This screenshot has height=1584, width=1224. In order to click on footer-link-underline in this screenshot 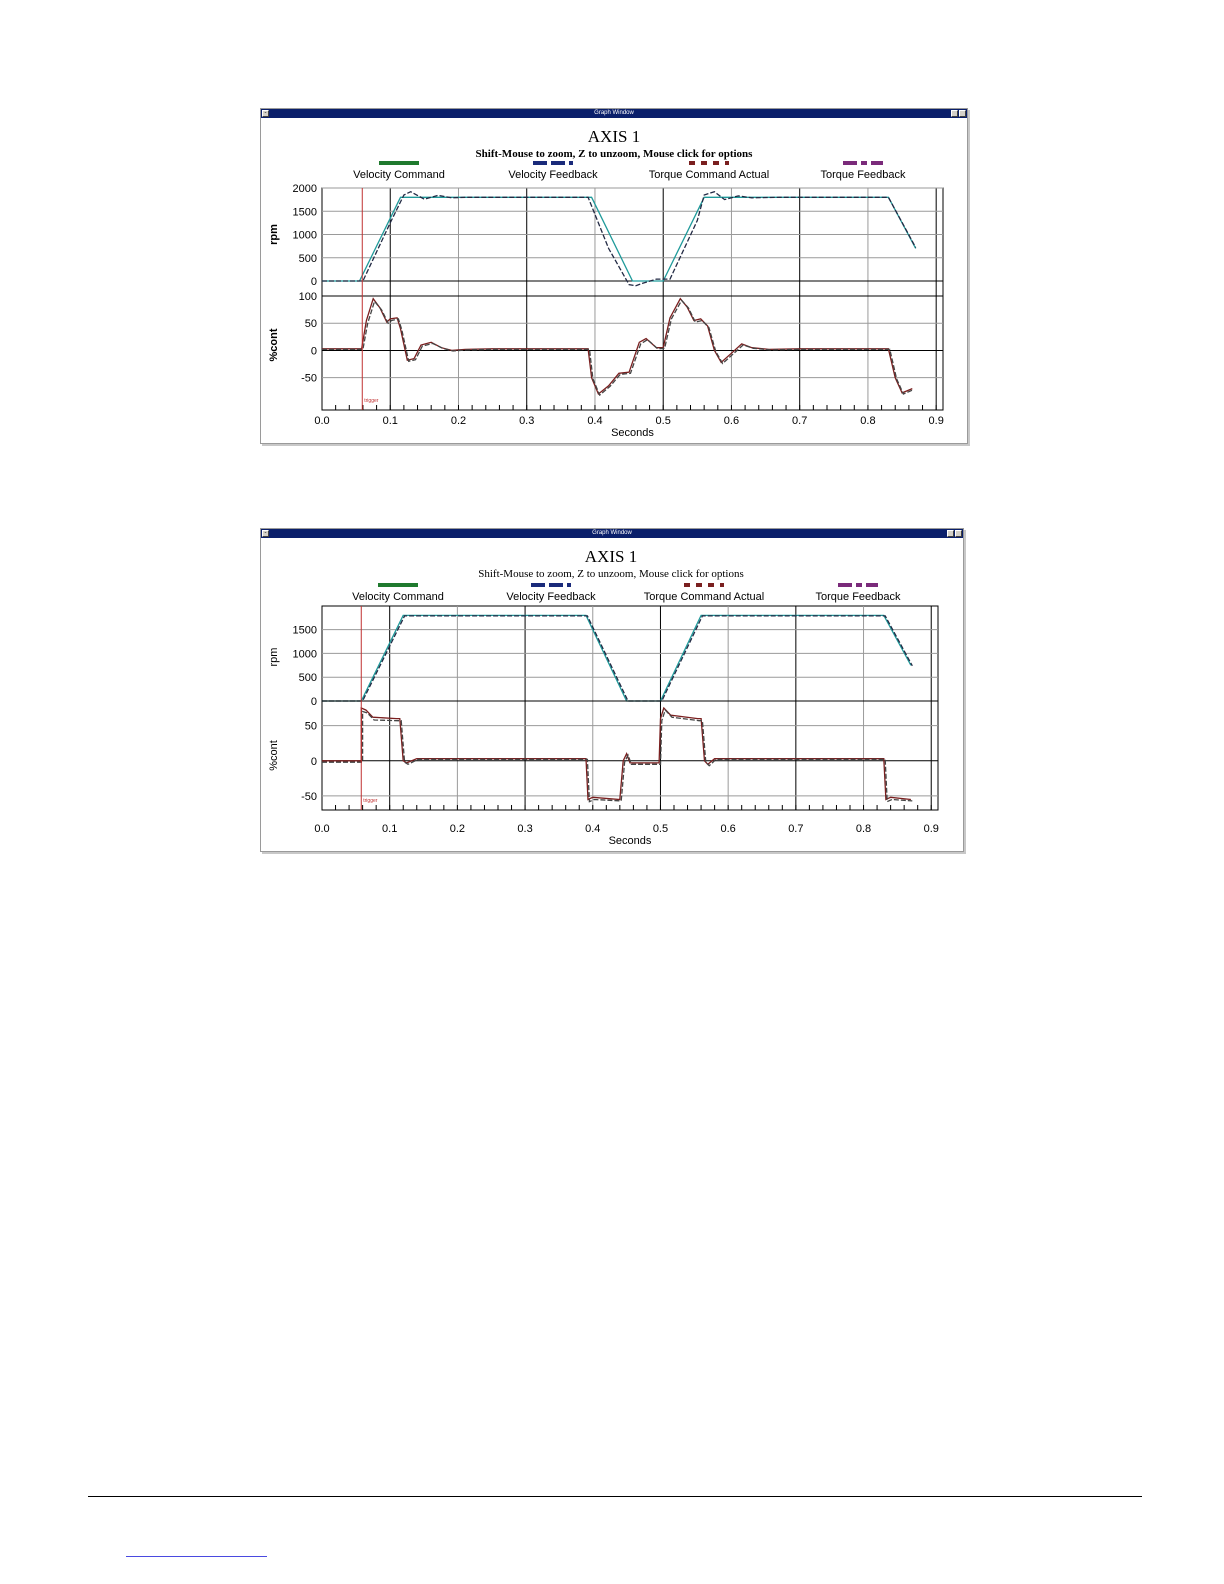, I will do `click(196, 1556)`.